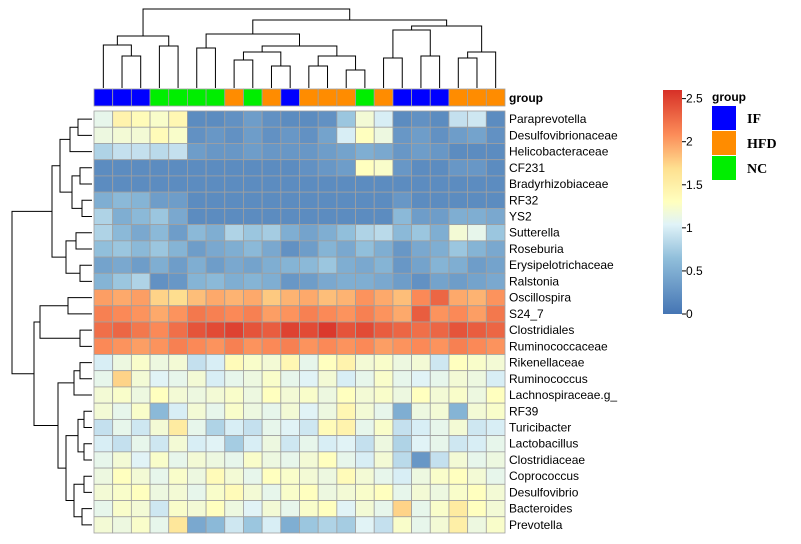  What do you see at coordinates (365, 97) in the screenshot?
I see `group-cell-nc` at bounding box center [365, 97].